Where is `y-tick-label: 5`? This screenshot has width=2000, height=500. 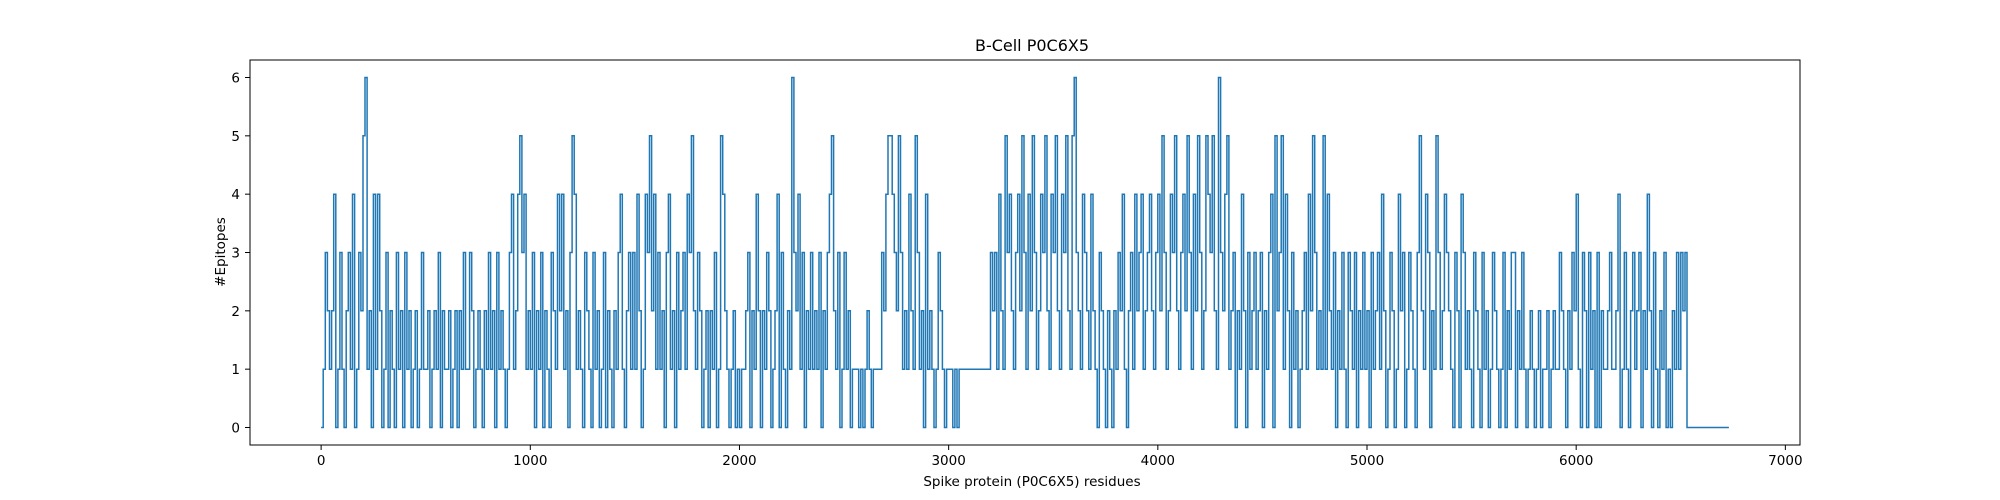
y-tick-label: 5 is located at coordinates (235, 137).